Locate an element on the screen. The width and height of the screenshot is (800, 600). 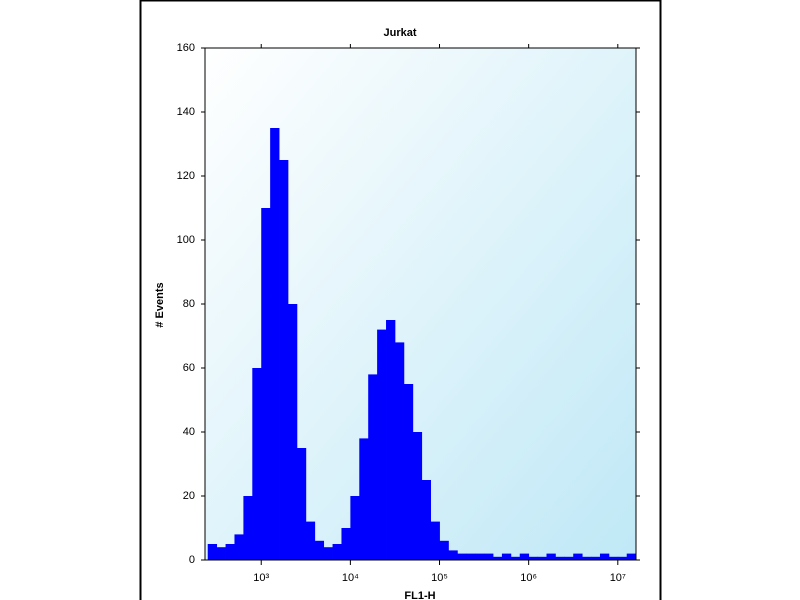
x-tick-label: 10⁵ is located at coordinates (439, 578).